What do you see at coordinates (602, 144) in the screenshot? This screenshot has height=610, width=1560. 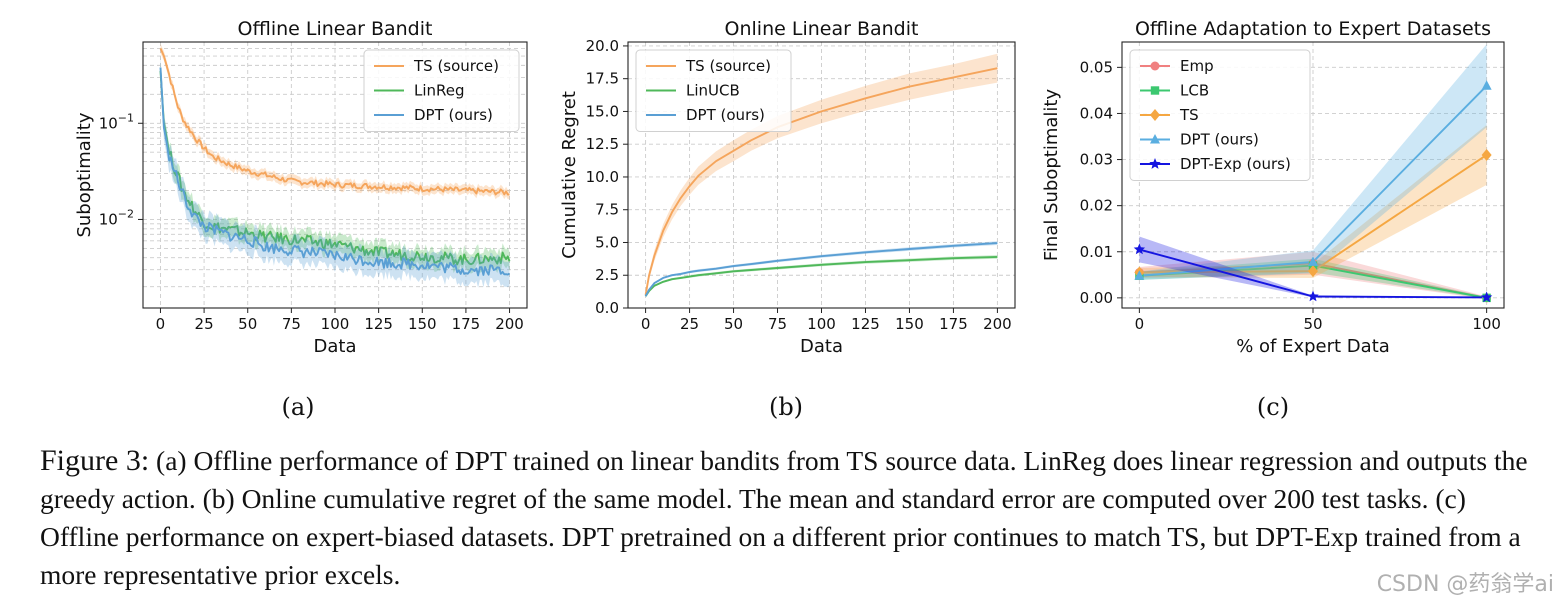 I see `y-tick-label: 12.5` at bounding box center [602, 144].